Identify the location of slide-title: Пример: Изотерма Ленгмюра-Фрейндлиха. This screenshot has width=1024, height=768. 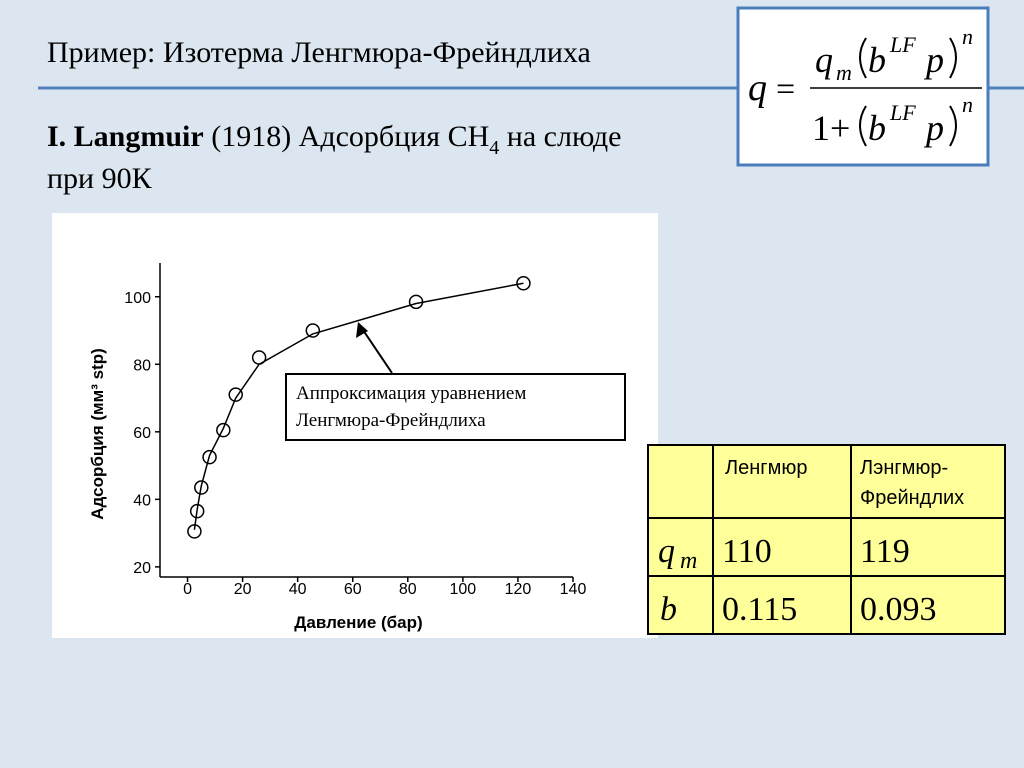
(319, 52).